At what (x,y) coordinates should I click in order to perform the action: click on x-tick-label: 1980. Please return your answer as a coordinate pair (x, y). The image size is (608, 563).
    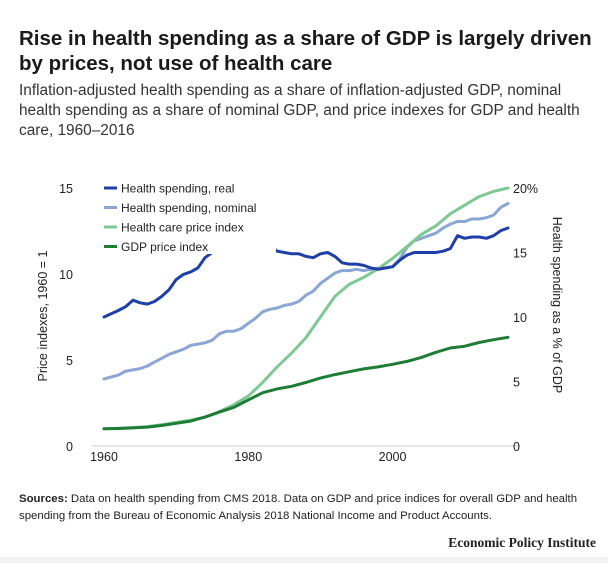
    Looking at the image, I should click on (248, 457).